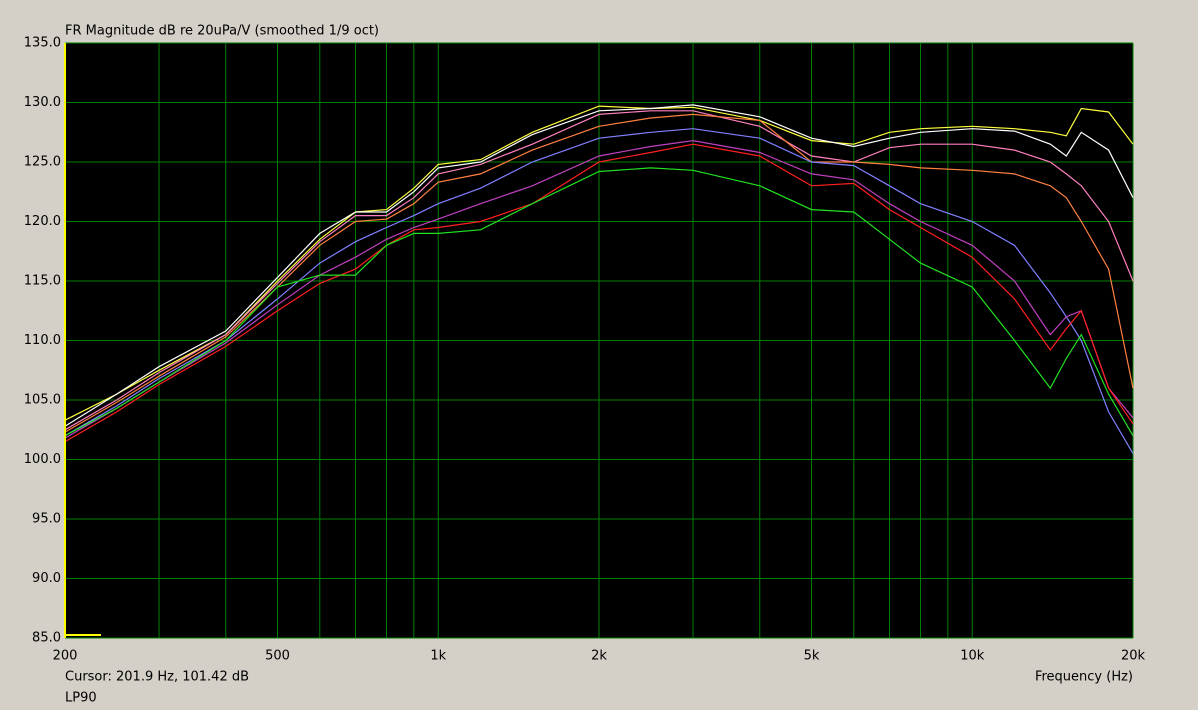 This screenshot has width=1198, height=710. What do you see at coordinates (1084, 677) in the screenshot?
I see `x-axis-label: Frequency (Hz)` at bounding box center [1084, 677].